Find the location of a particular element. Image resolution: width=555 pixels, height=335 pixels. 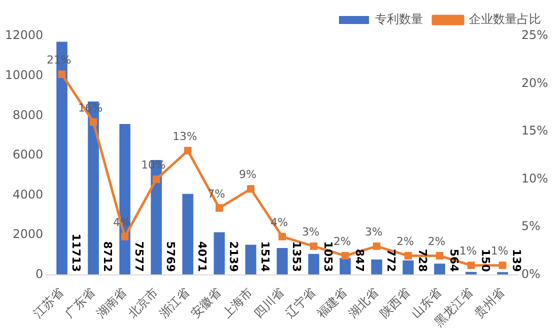

data-label: 564 is located at coordinates (453, 260).